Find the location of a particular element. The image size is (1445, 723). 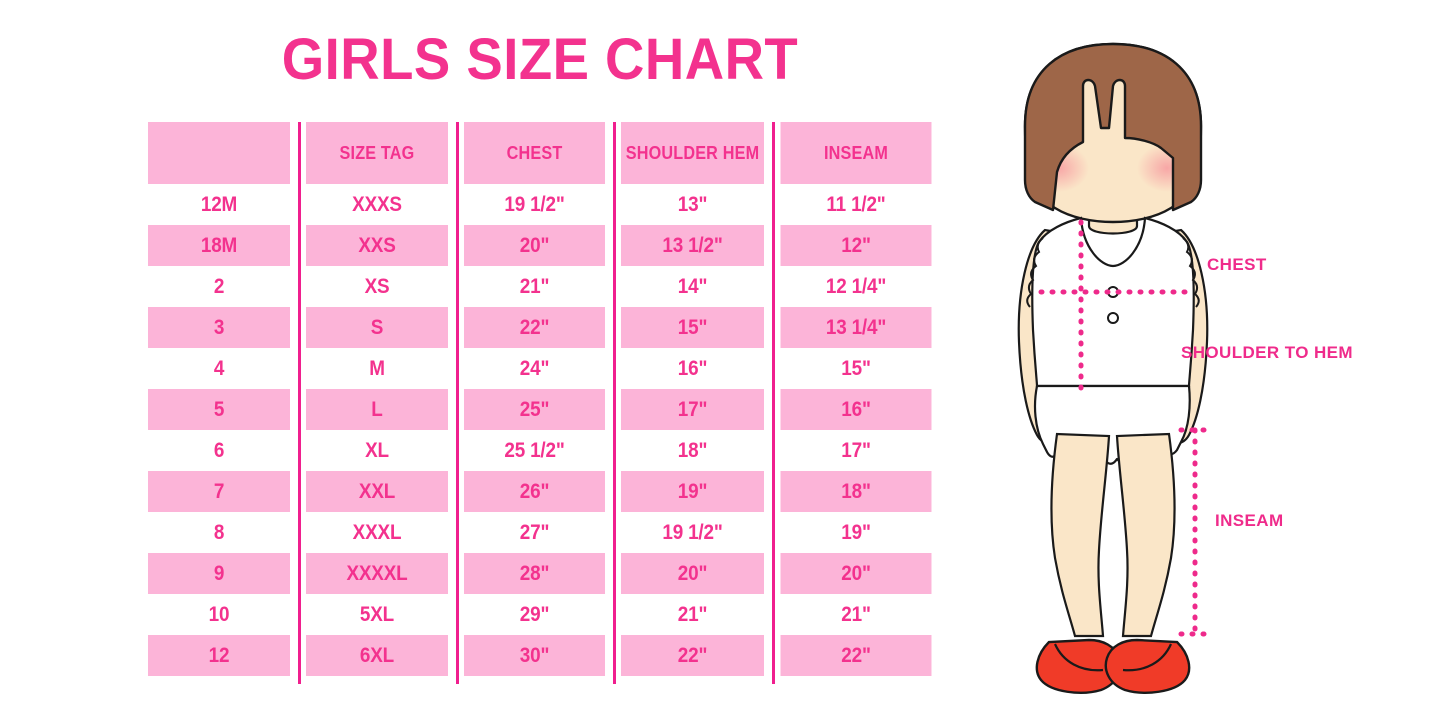

measurement-guides is located at coordinates (1125, 428).